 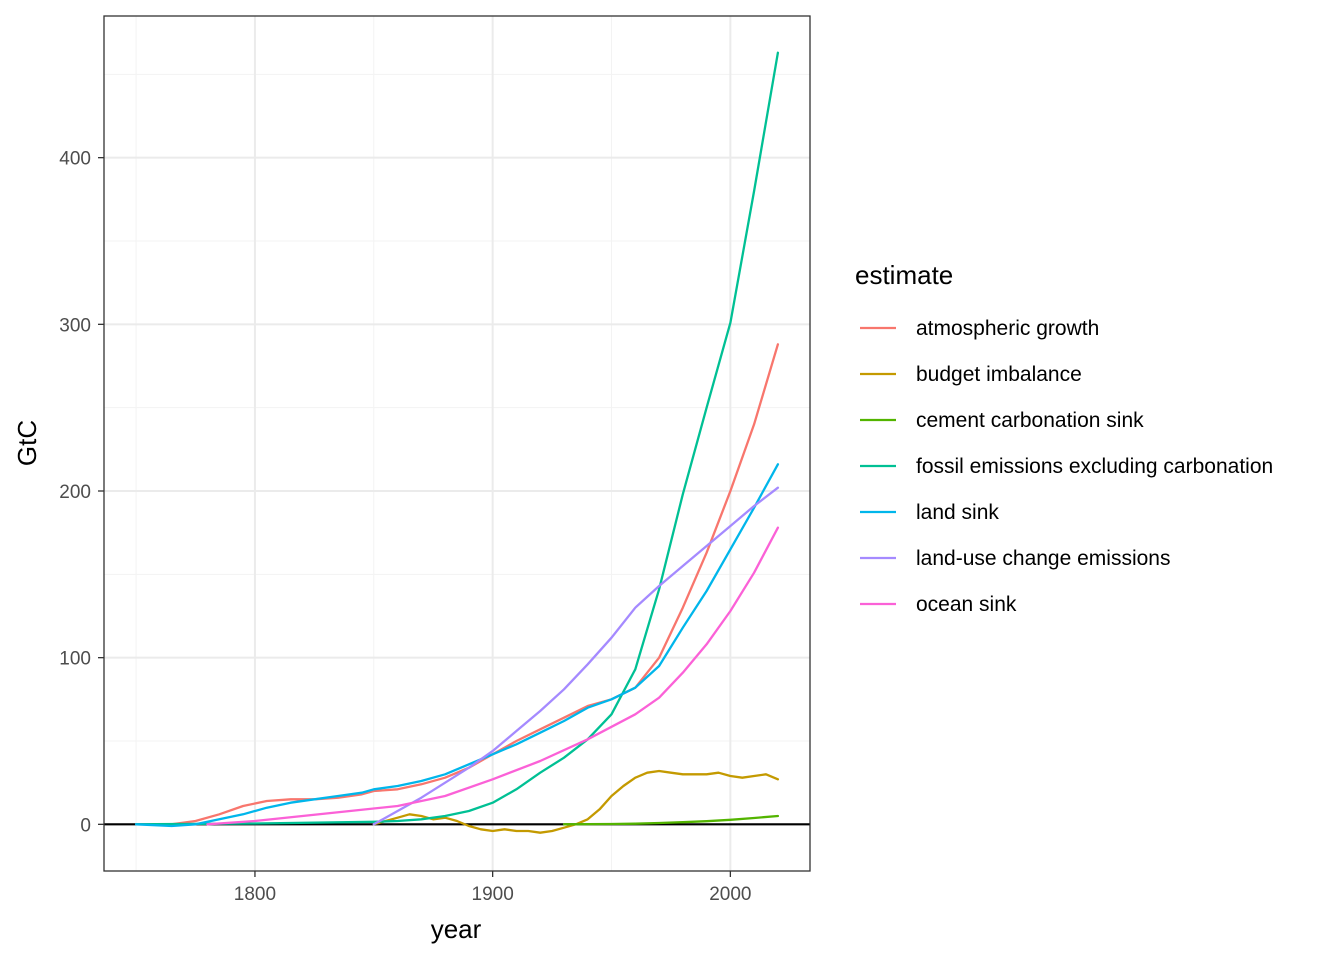 What do you see at coordinates (1030, 420) in the screenshot?
I see `legend-label: cement carbonation sink` at bounding box center [1030, 420].